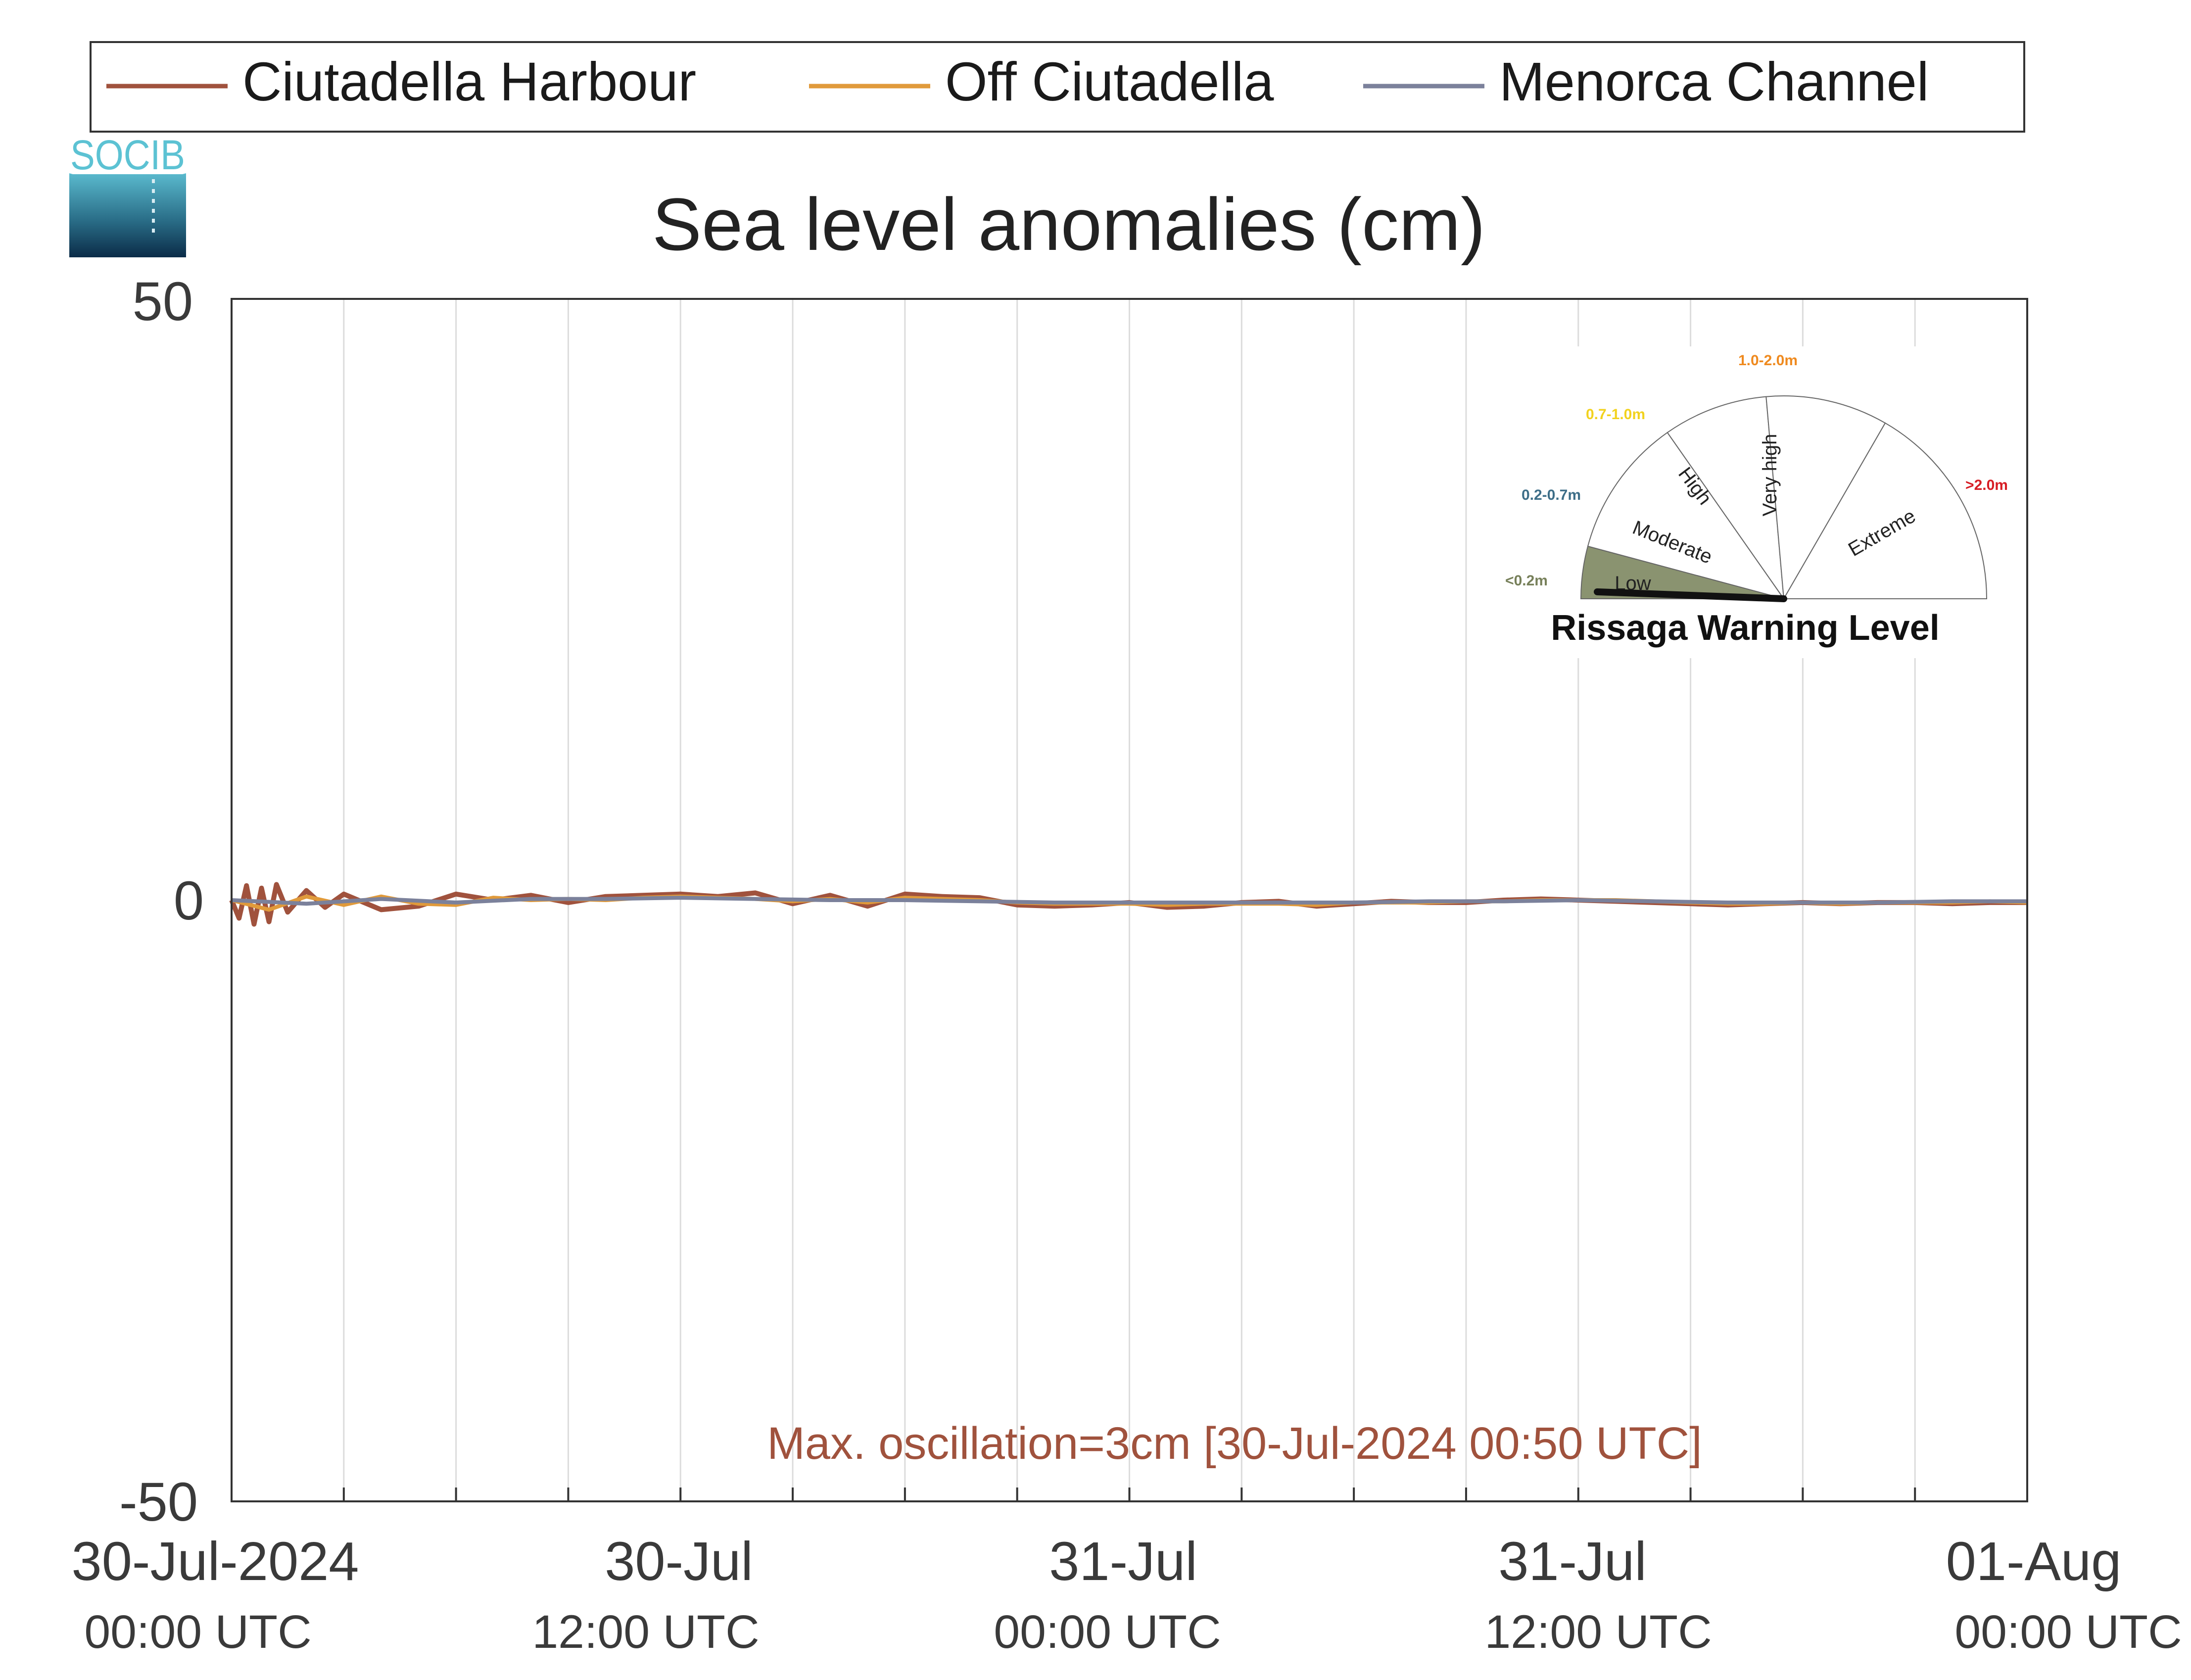  What do you see at coordinates (1714, 82) in the screenshot?
I see `legend-label-menorca-channel: Menorca Channel` at bounding box center [1714, 82].